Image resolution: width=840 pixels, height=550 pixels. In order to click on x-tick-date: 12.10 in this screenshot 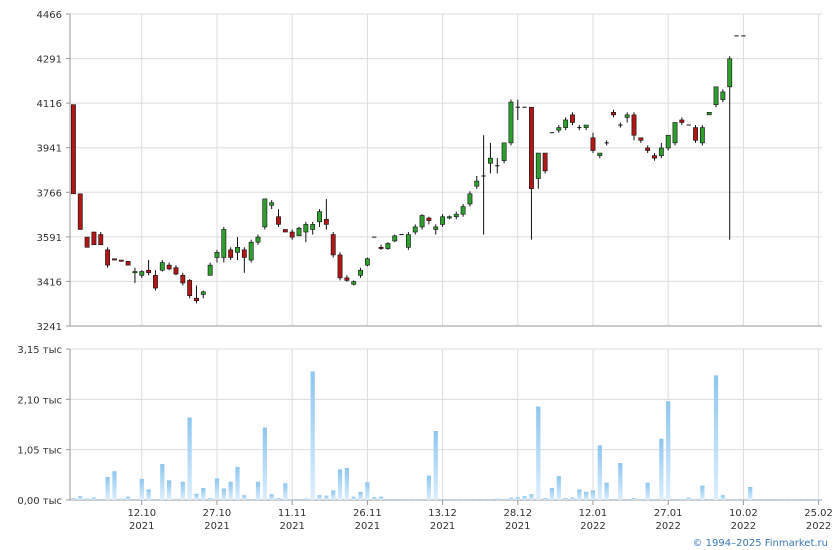, I will do `click(141, 513)`.